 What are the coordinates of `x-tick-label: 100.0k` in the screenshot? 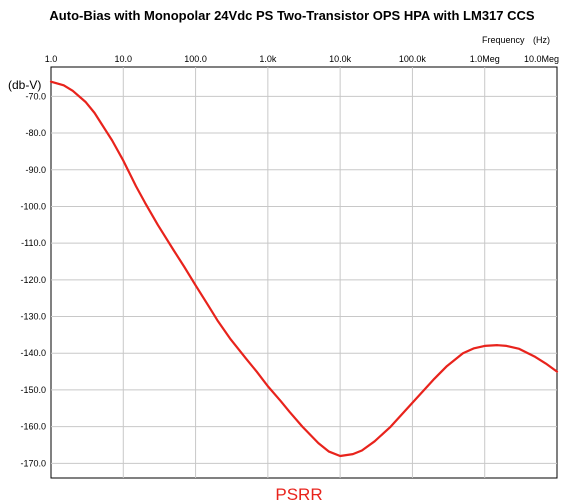 It's located at (413, 59).